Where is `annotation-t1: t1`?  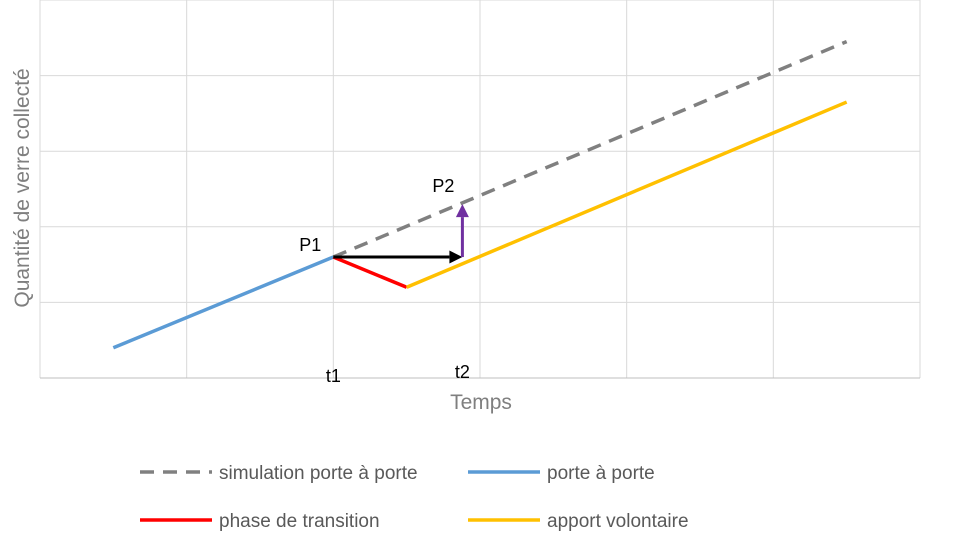 annotation-t1: t1 is located at coordinates (333, 376).